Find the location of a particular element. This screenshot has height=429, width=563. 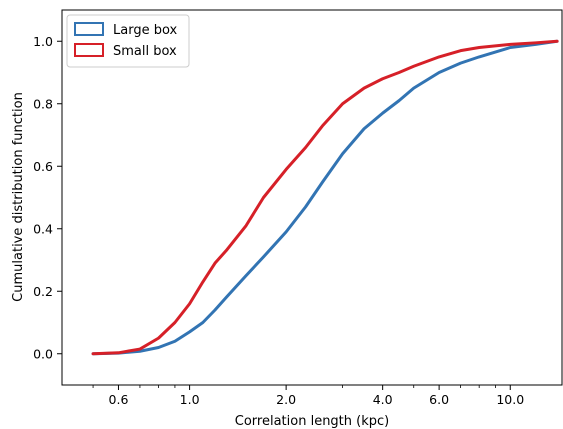

y-axis-label: Cumulative distribution function is located at coordinates (18, 197).